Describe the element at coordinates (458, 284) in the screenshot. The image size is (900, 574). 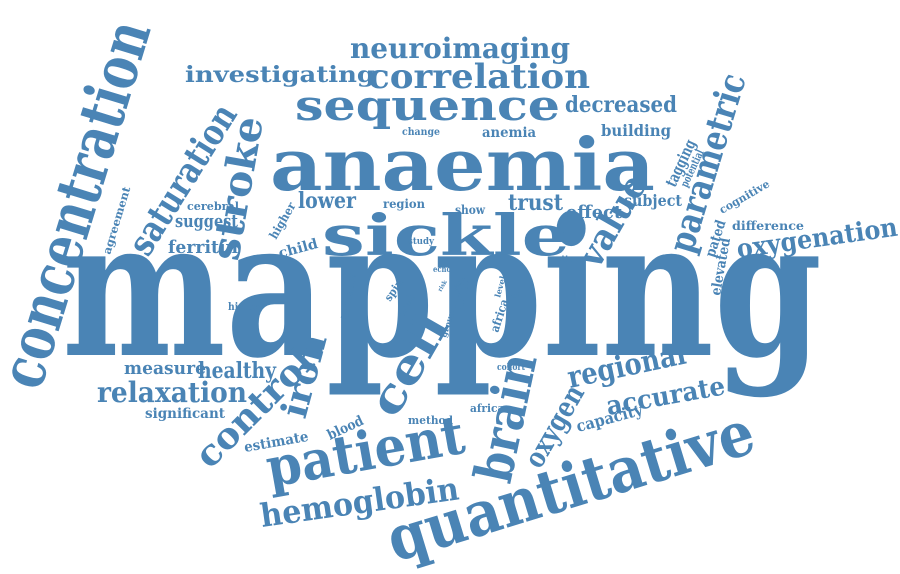
I see `word-fox: fox` at that location.